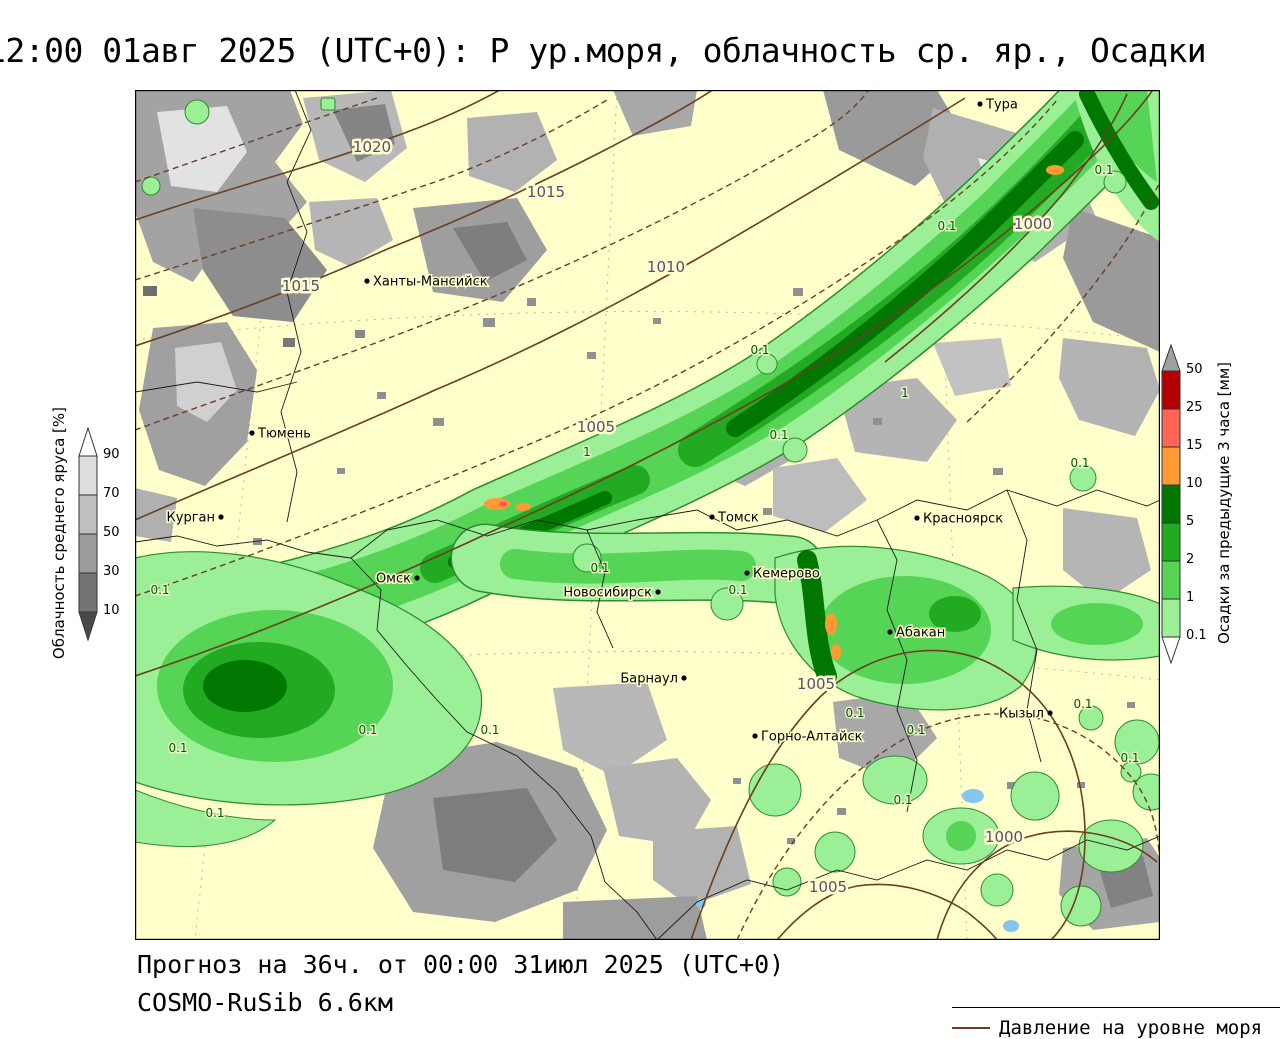 Image resolution: width=1280 pixels, height=1039 pixels. What do you see at coordinates (1001, 105) in the screenshot?
I see `city-label: Тура` at bounding box center [1001, 105].